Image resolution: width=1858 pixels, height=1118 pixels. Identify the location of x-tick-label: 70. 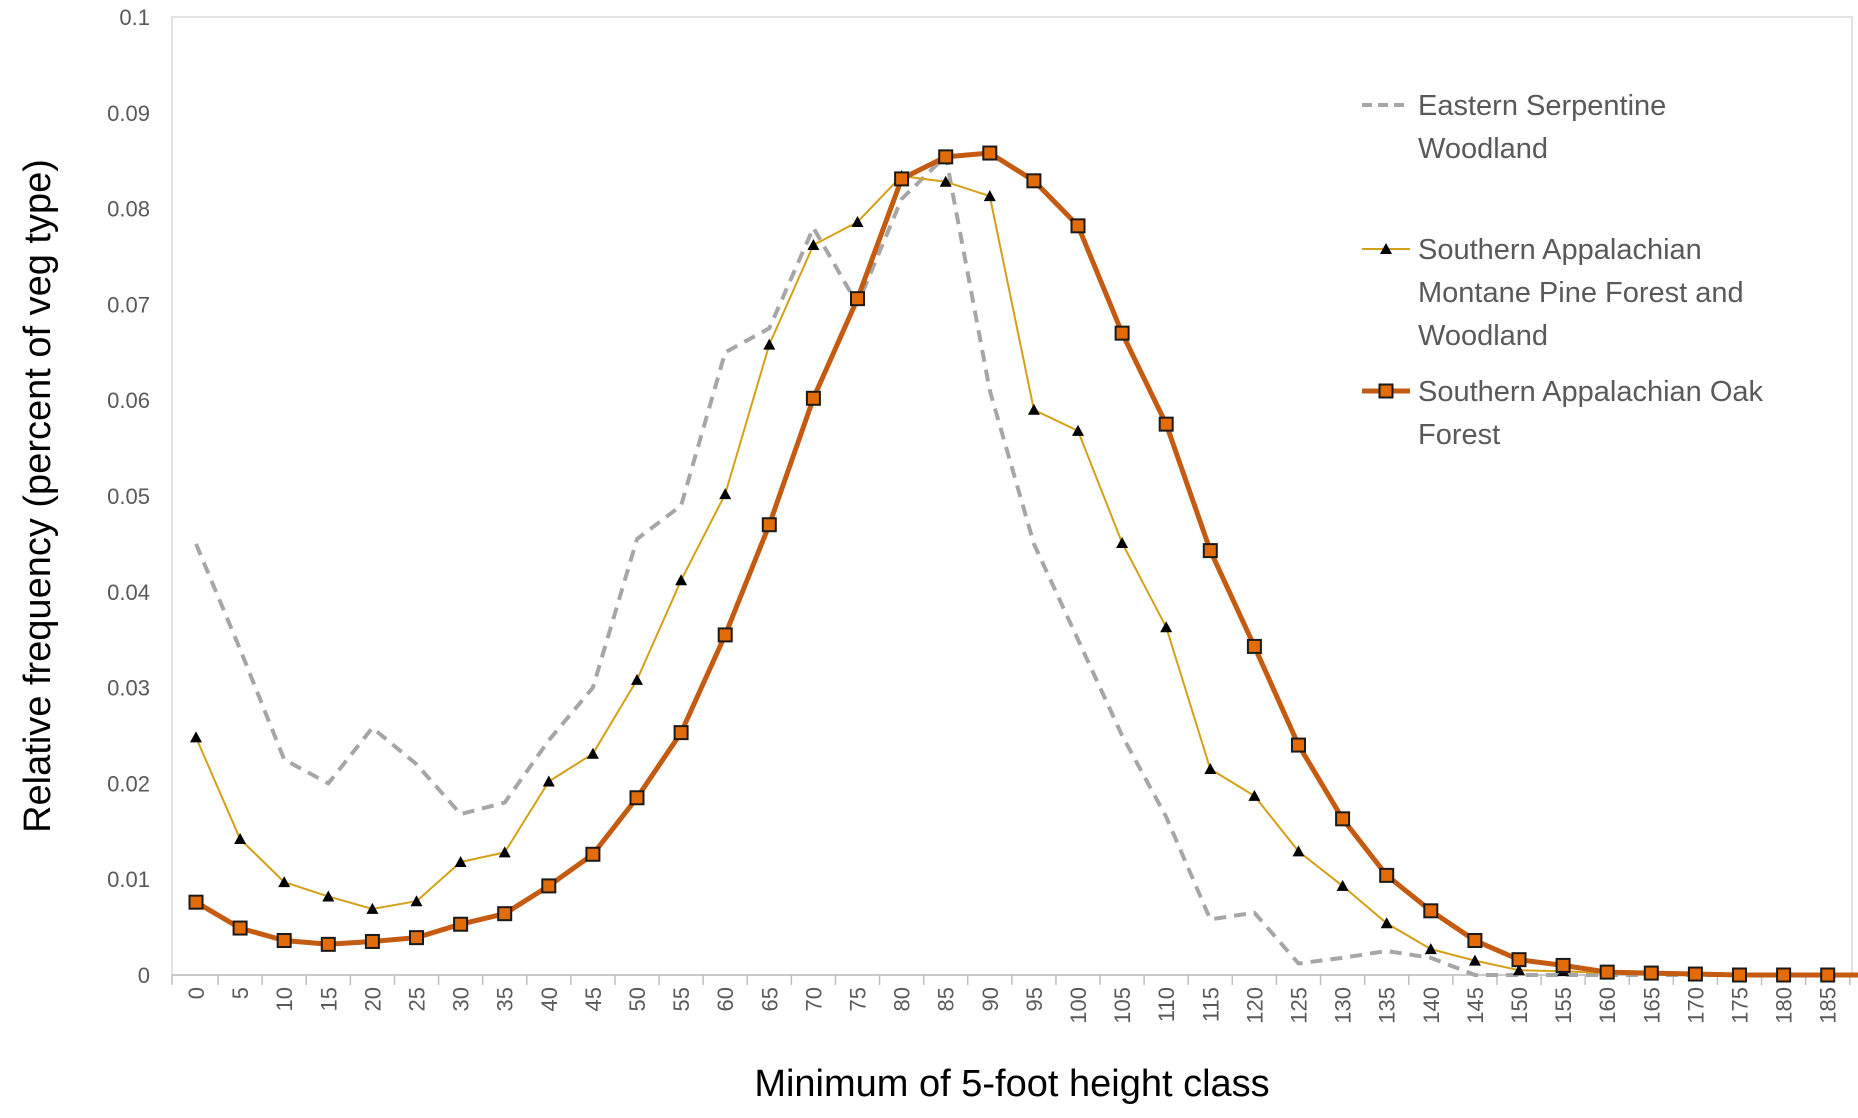
(813, 999).